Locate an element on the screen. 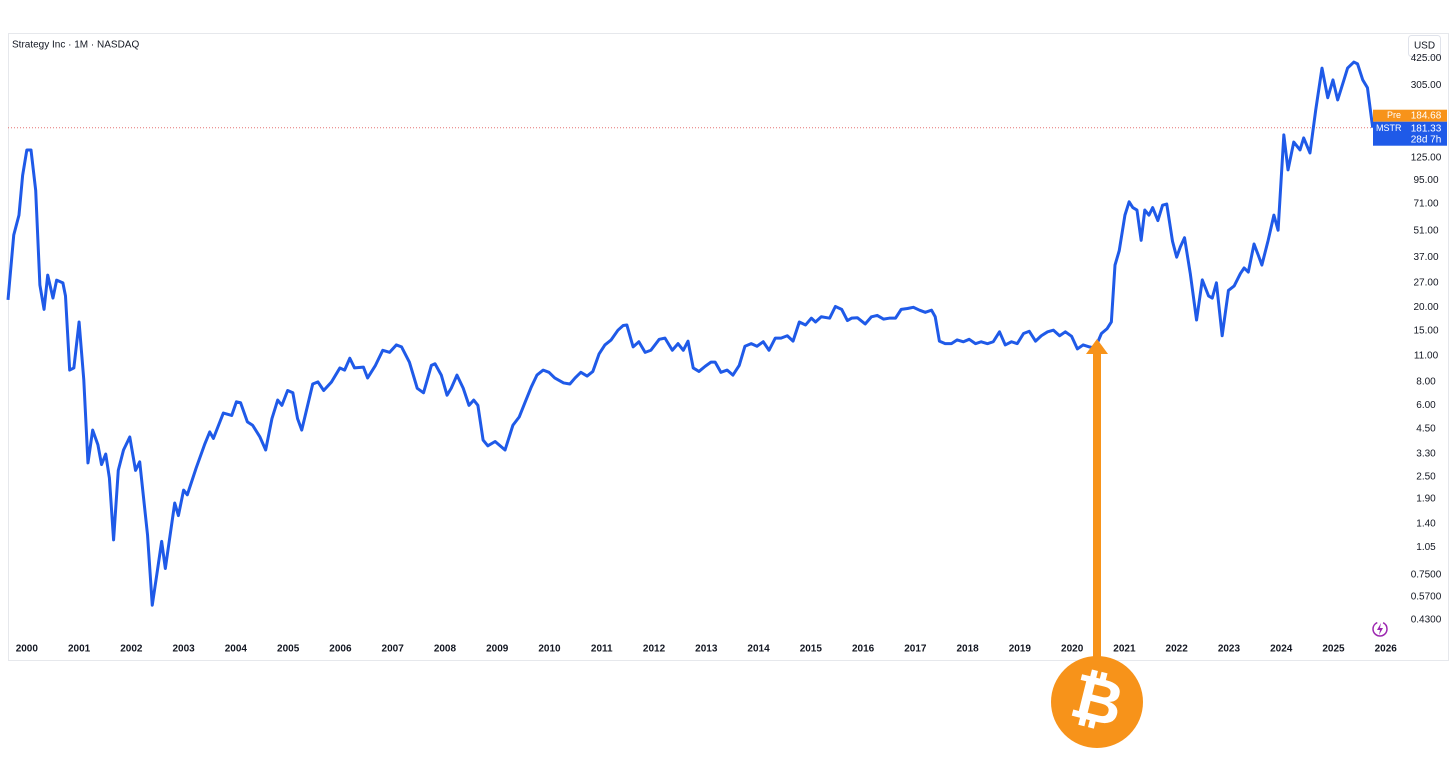 Image resolution: width=1456 pixels, height=759 pixels. currency-button is located at coordinates (1424, 46).